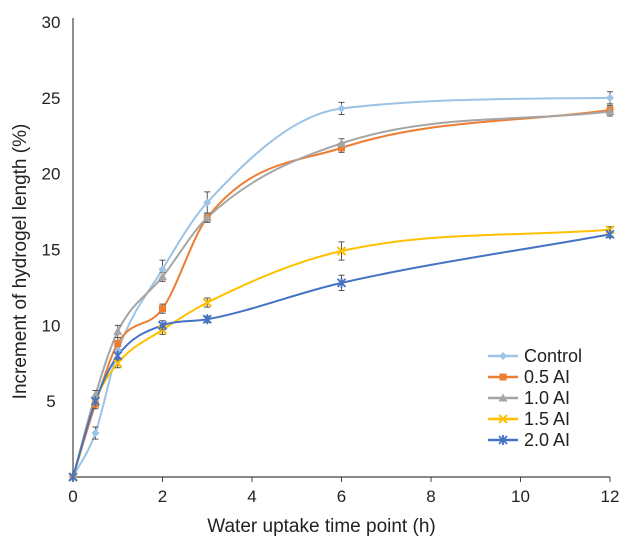  Describe the element at coordinates (162, 496) in the screenshot. I see `x-tick-label: 2` at that location.